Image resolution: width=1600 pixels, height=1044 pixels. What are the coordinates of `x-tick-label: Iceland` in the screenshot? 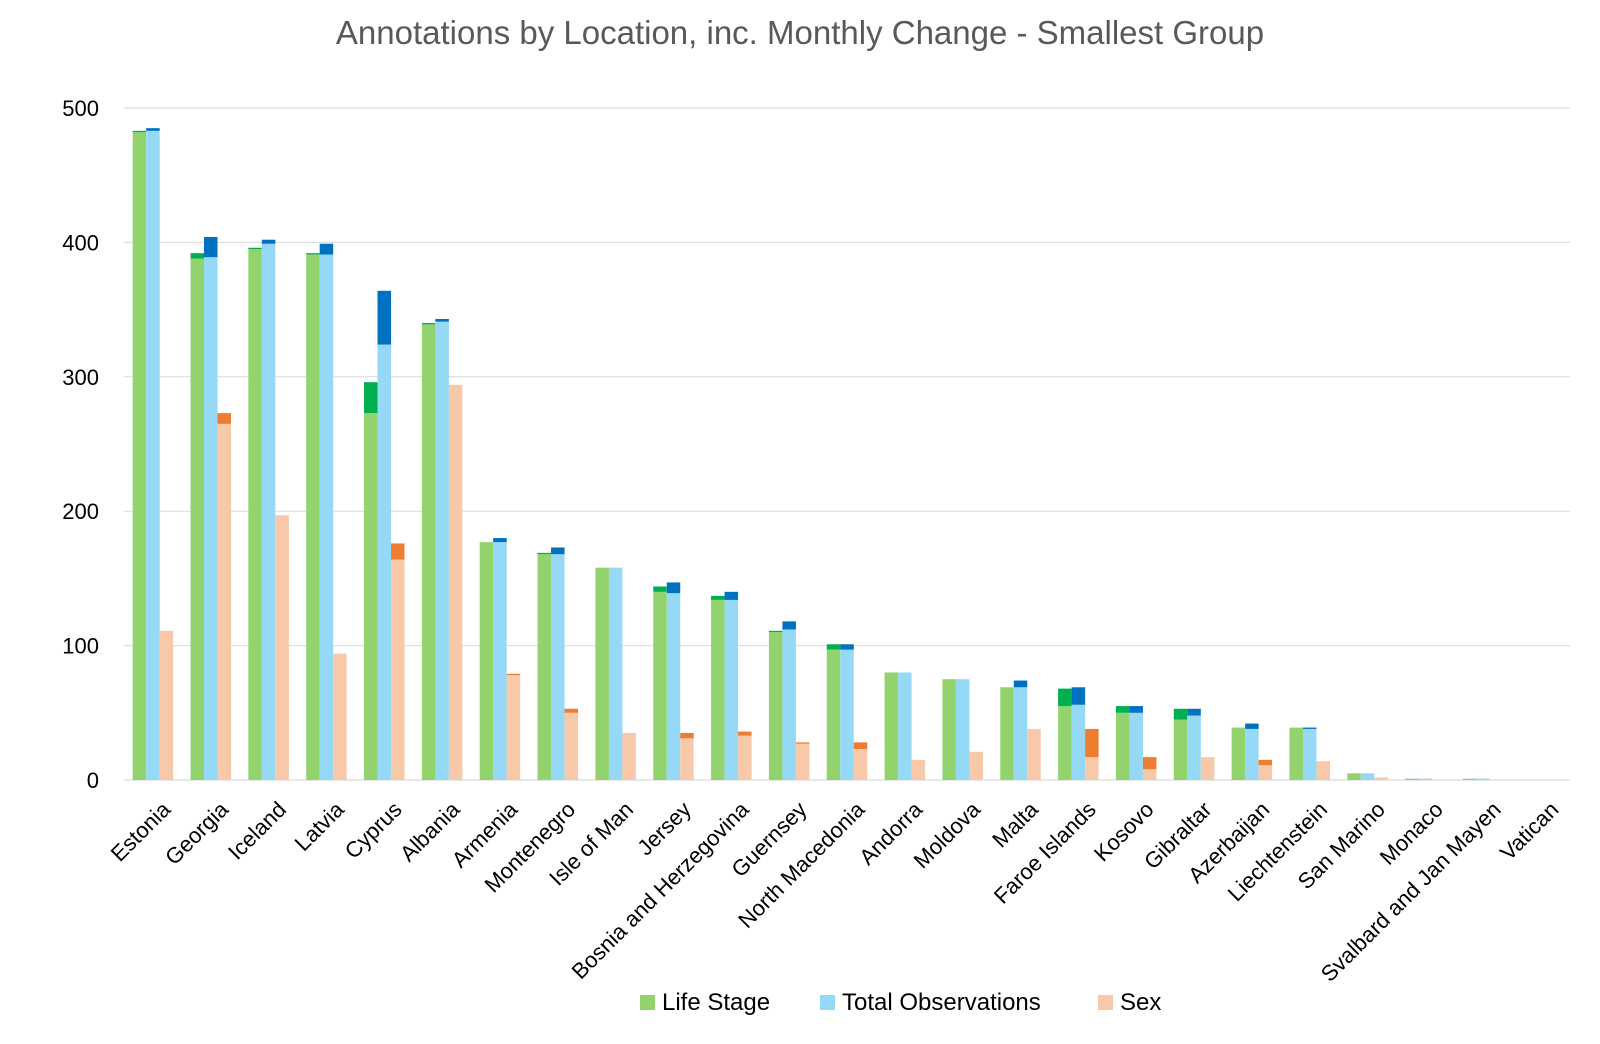 It's located at (257, 831).